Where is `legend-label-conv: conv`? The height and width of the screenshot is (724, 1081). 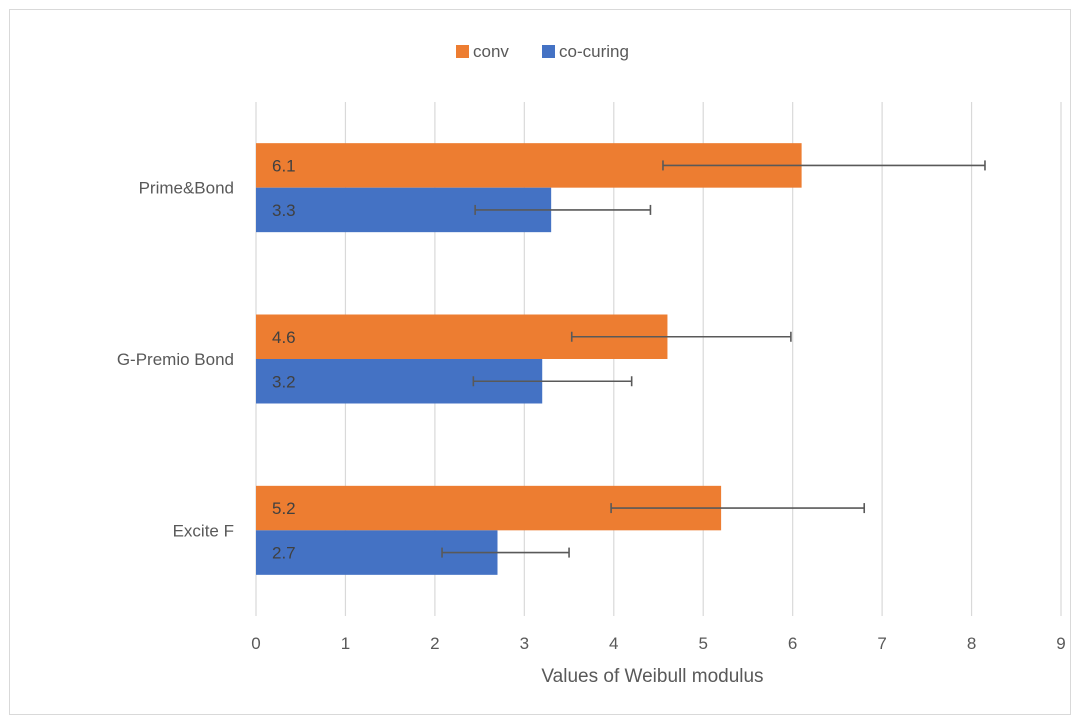
legend-label-conv: conv is located at coordinates (491, 51).